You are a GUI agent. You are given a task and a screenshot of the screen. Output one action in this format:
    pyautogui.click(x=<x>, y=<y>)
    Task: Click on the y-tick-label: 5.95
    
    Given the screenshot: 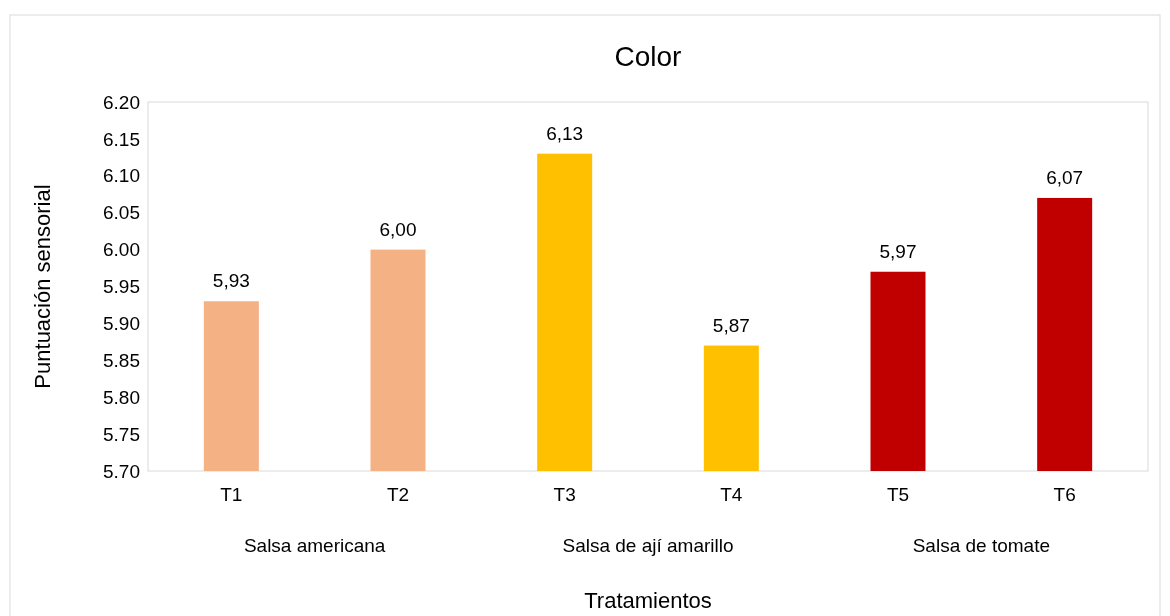 What is the action you would take?
    pyautogui.click(x=121, y=287)
    